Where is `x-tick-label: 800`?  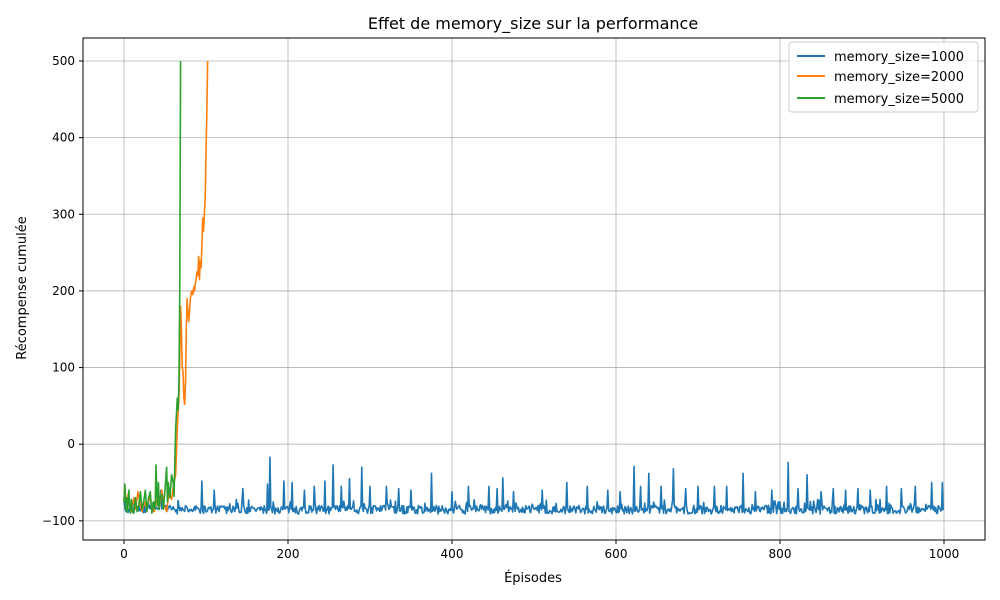 x-tick-label: 800 is located at coordinates (780, 554).